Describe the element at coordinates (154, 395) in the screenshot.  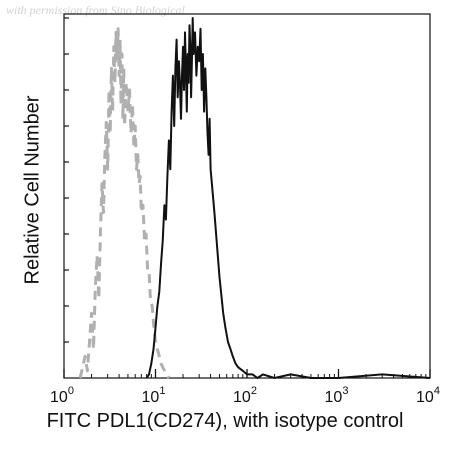
I see `x-tick-label: 10¹` at that location.